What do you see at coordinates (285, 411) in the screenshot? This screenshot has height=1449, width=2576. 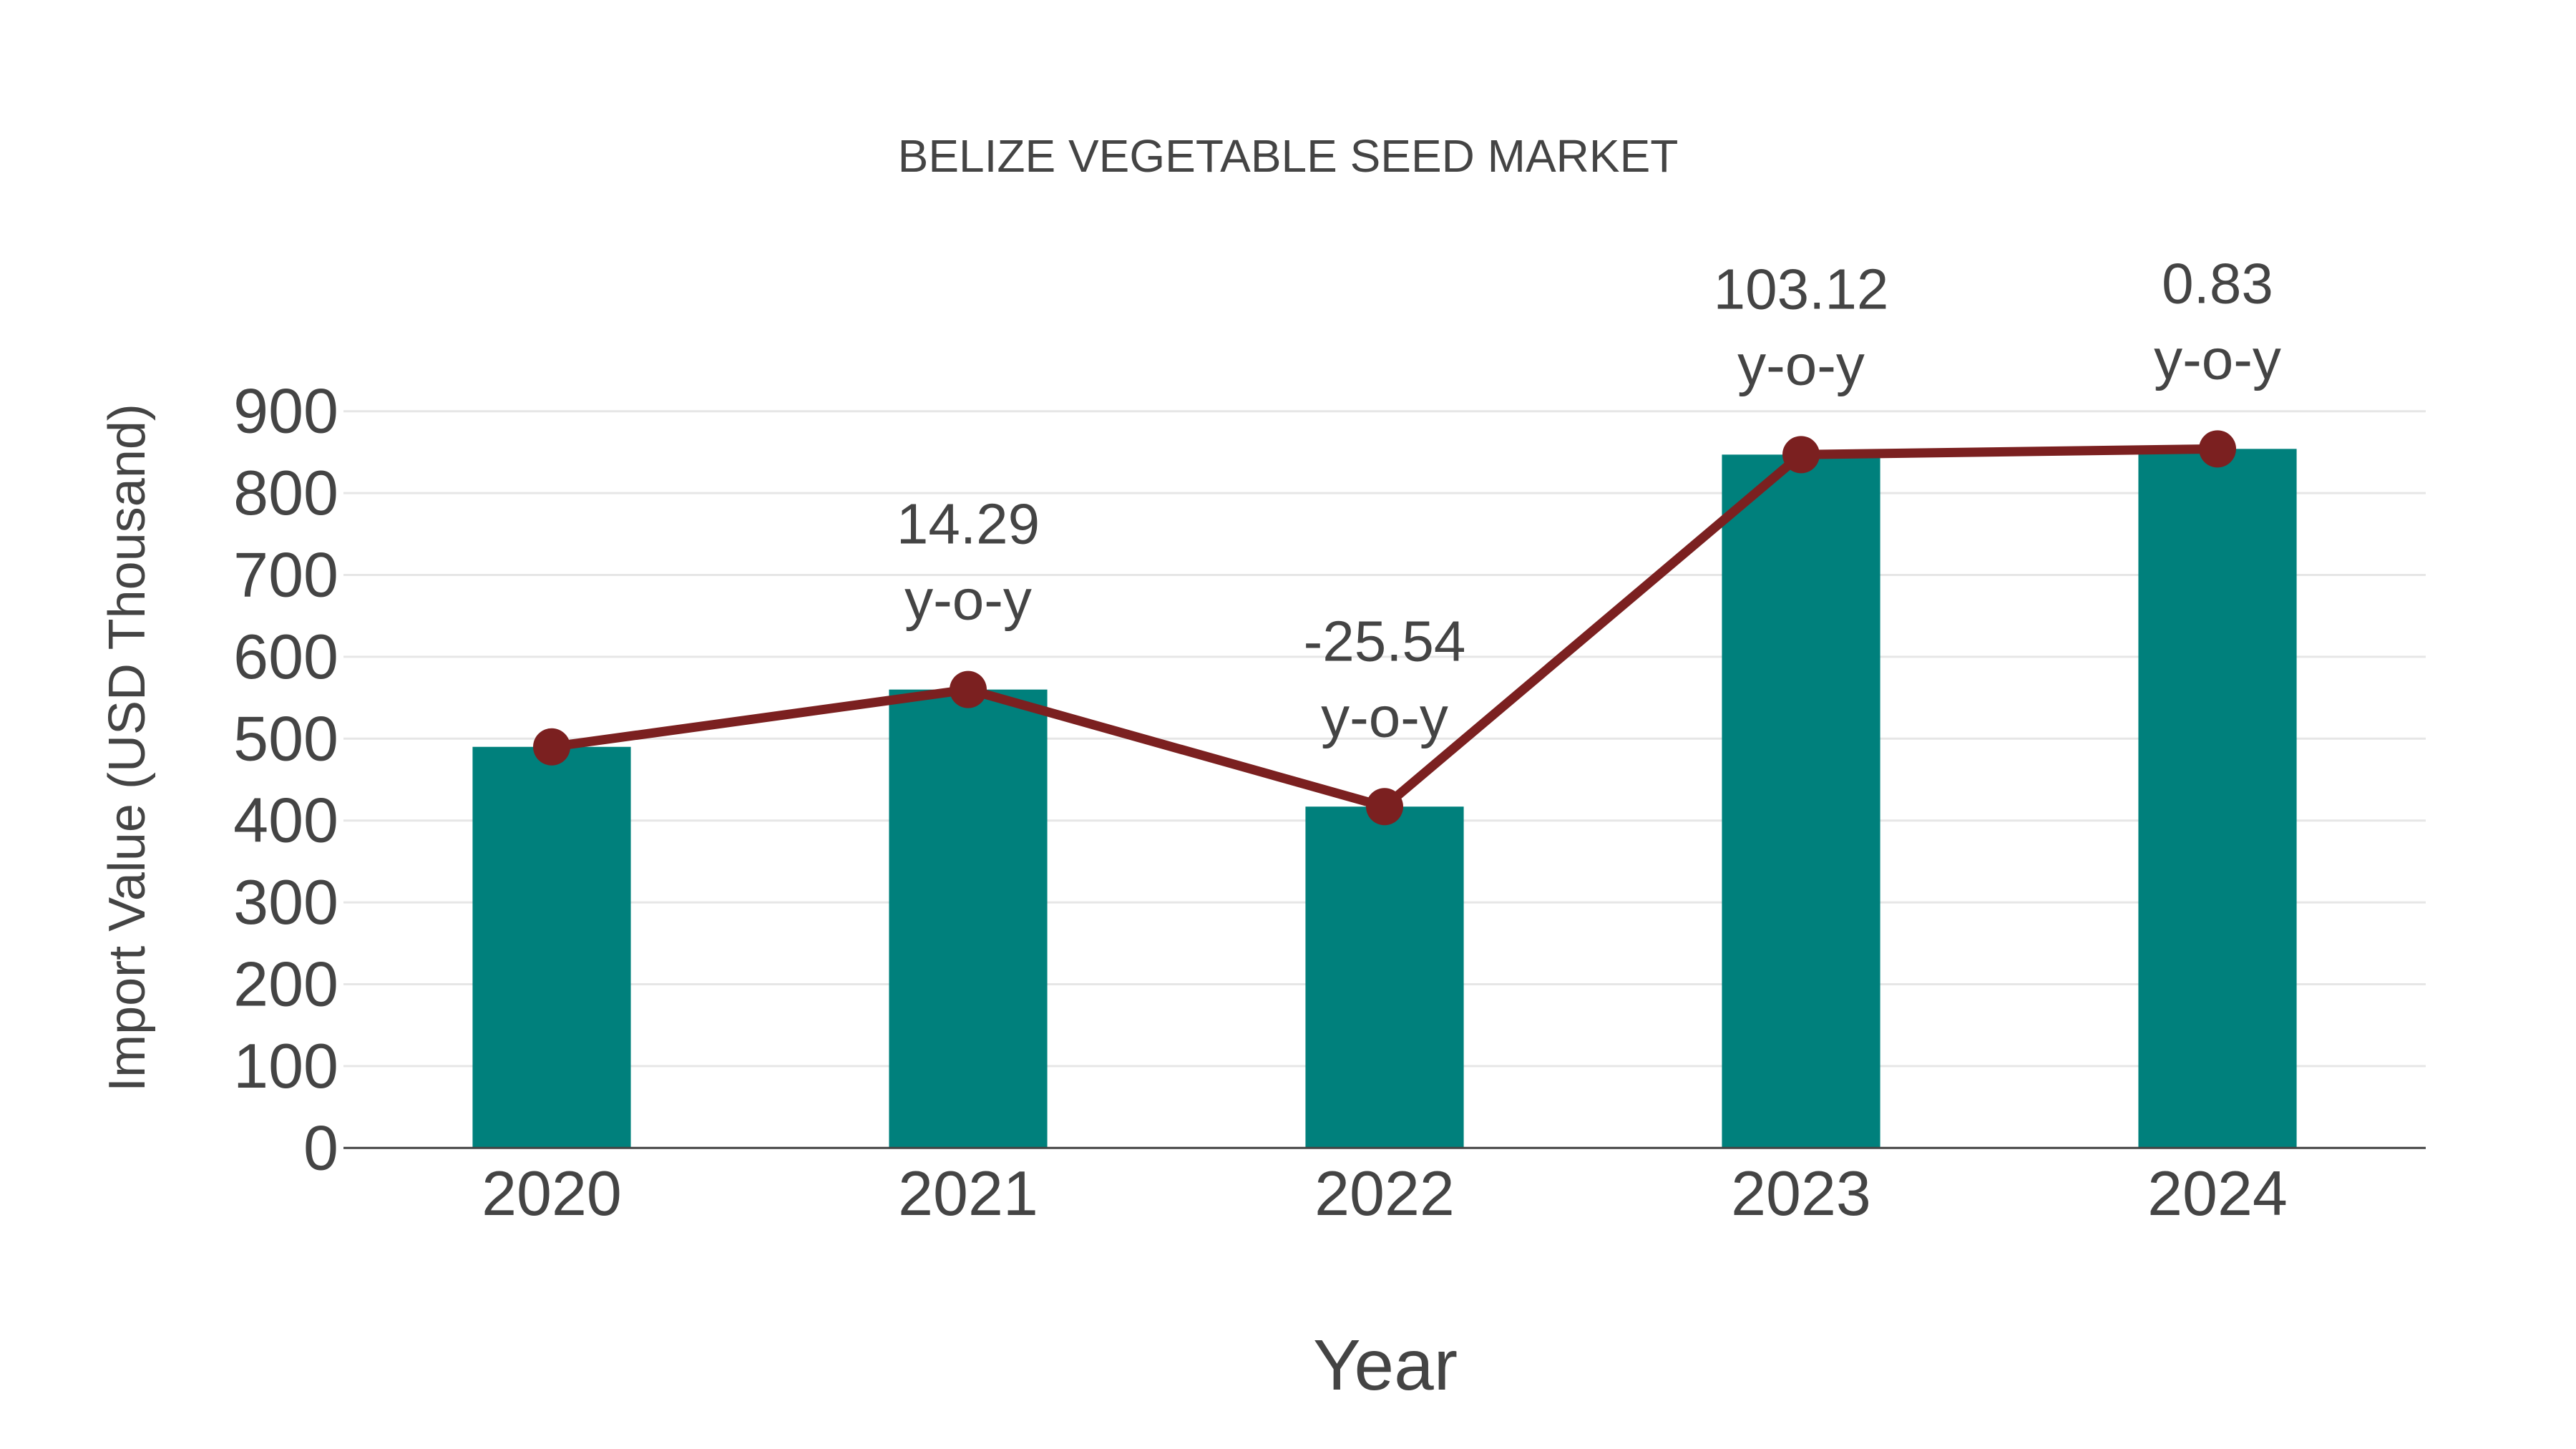 I see `y-tick-label: 900` at bounding box center [285, 411].